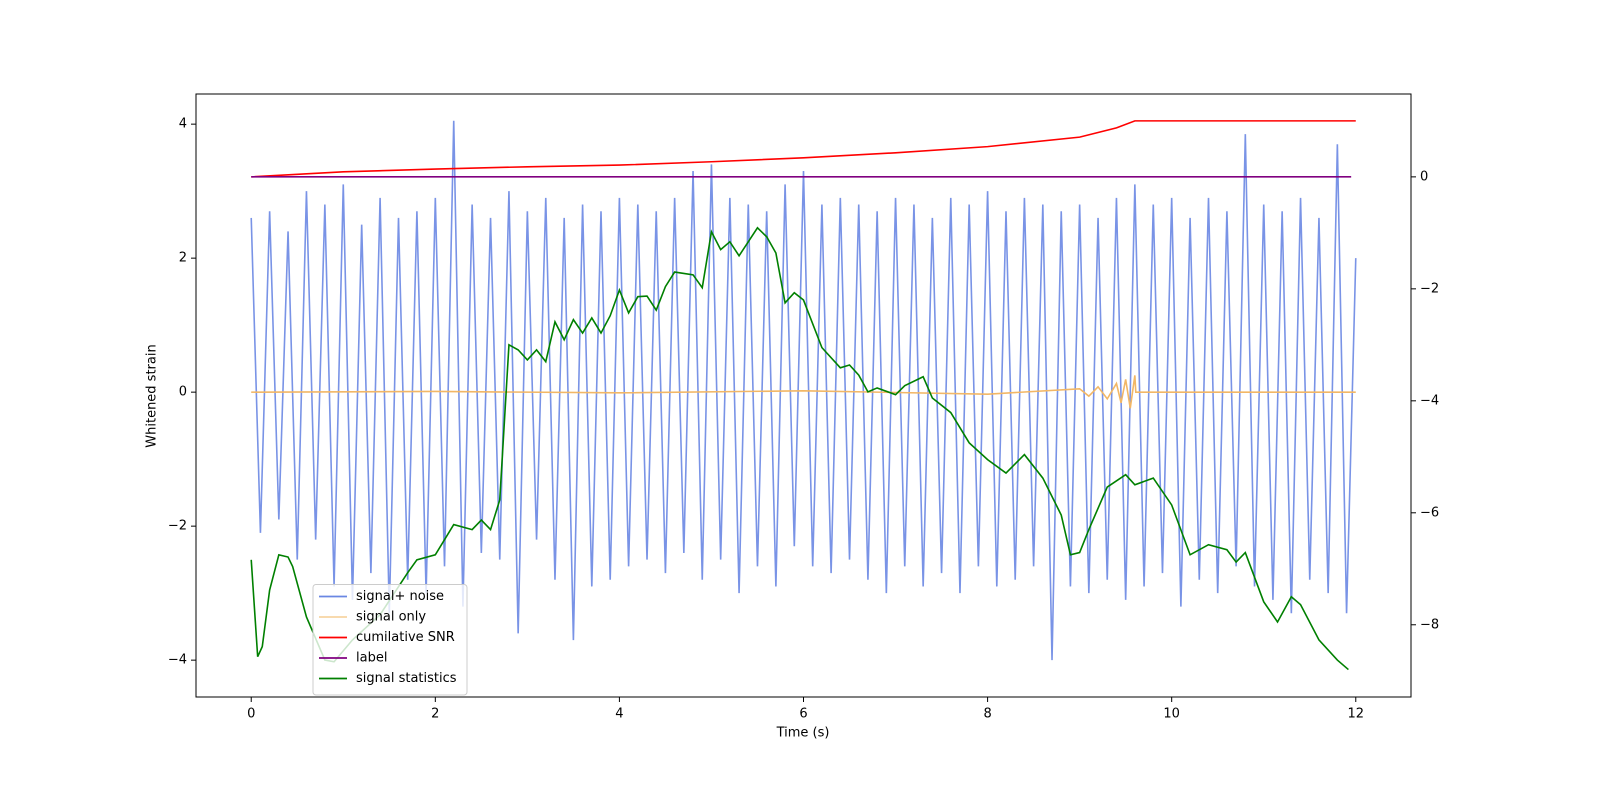  I want to click on x-tick-label: 10, so click(1171, 714).